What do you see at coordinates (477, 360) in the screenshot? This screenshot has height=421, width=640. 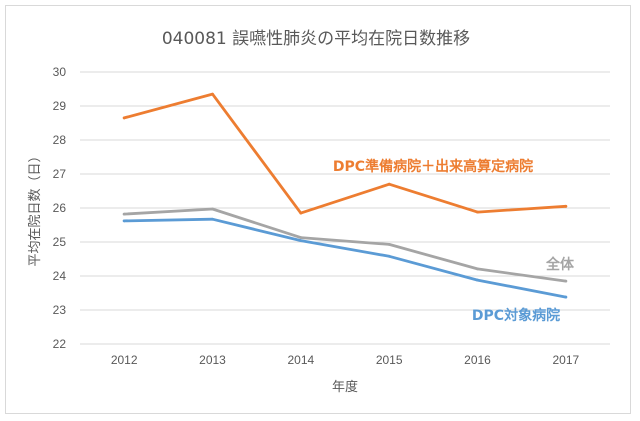 I see `x-tick-label: 2016` at bounding box center [477, 360].